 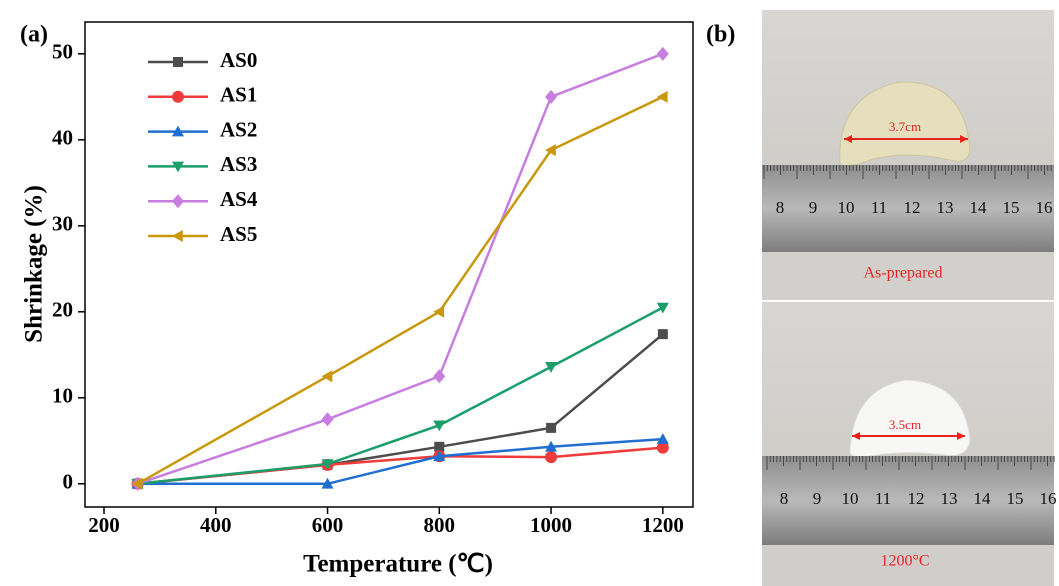 What do you see at coordinates (908, 155) in the screenshot?
I see `photo-top` at bounding box center [908, 155].